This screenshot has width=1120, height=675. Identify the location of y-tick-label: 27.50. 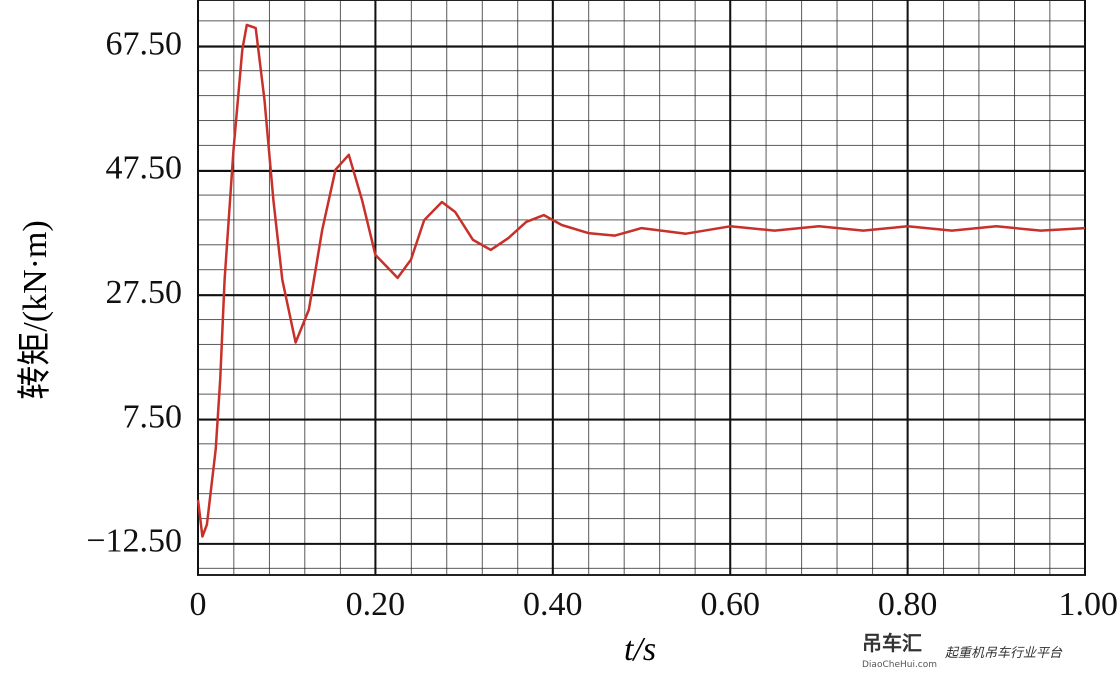
(144, 292).